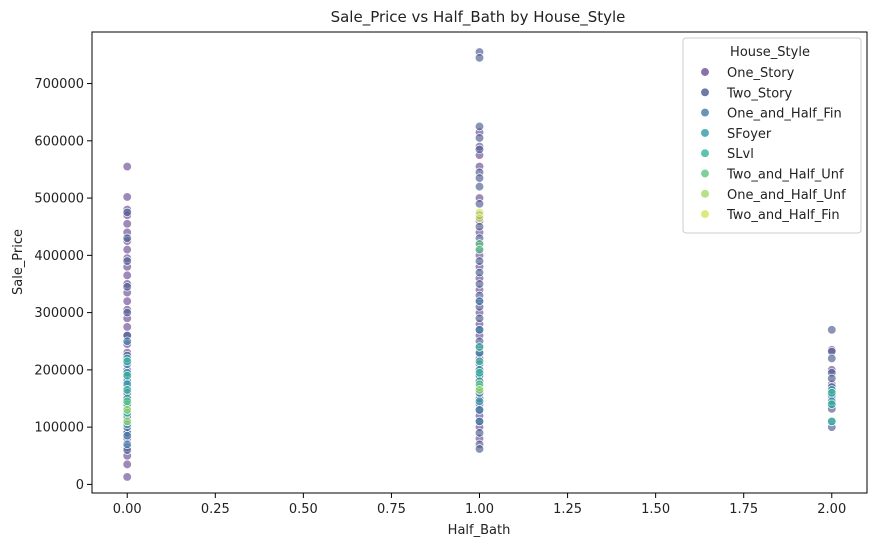 The height and width of the screenshot is (547, 877). What do you see at coordinates (59, 199) in the screenshot?
I see `y-tick-label: 500000` at bounding box center [59, 199].